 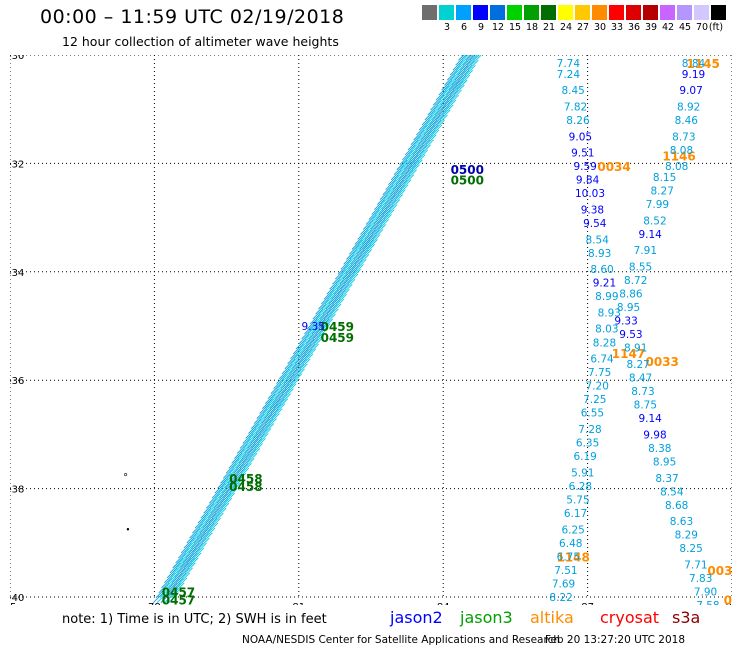 I want to click on swh-label: 10.03, so click(x=590, y=194).